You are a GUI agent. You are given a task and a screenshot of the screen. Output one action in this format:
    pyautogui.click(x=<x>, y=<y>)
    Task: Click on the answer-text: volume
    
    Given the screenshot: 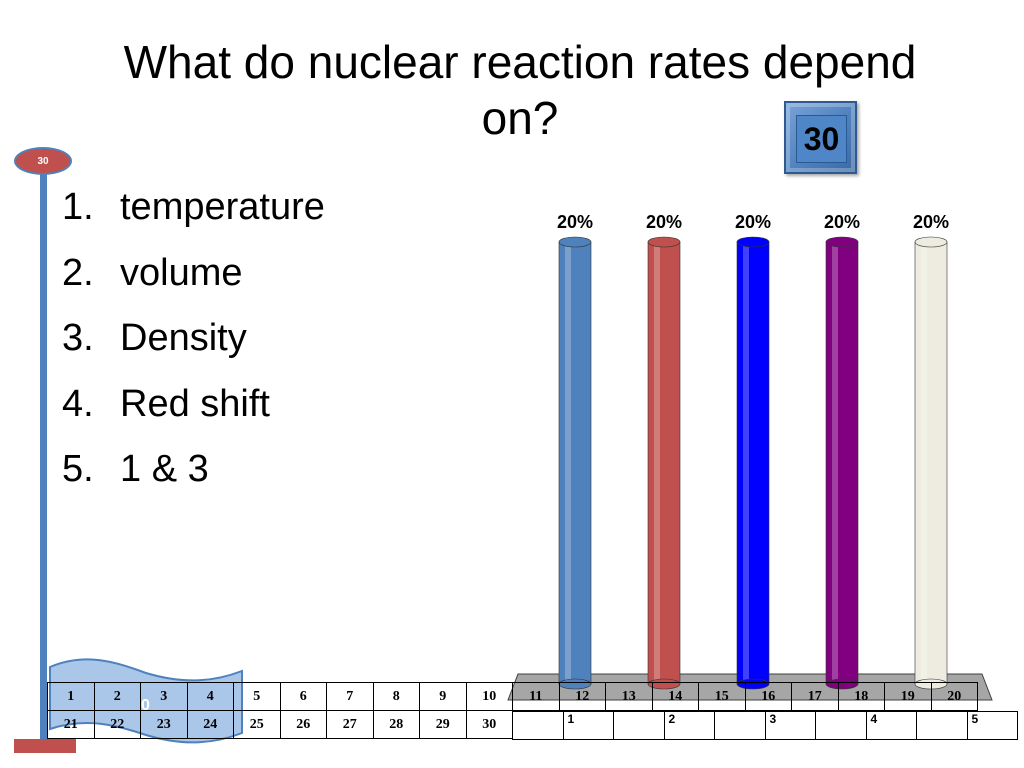 What is the action you would take?
    pyautogui.click(x=181, y=272)
    